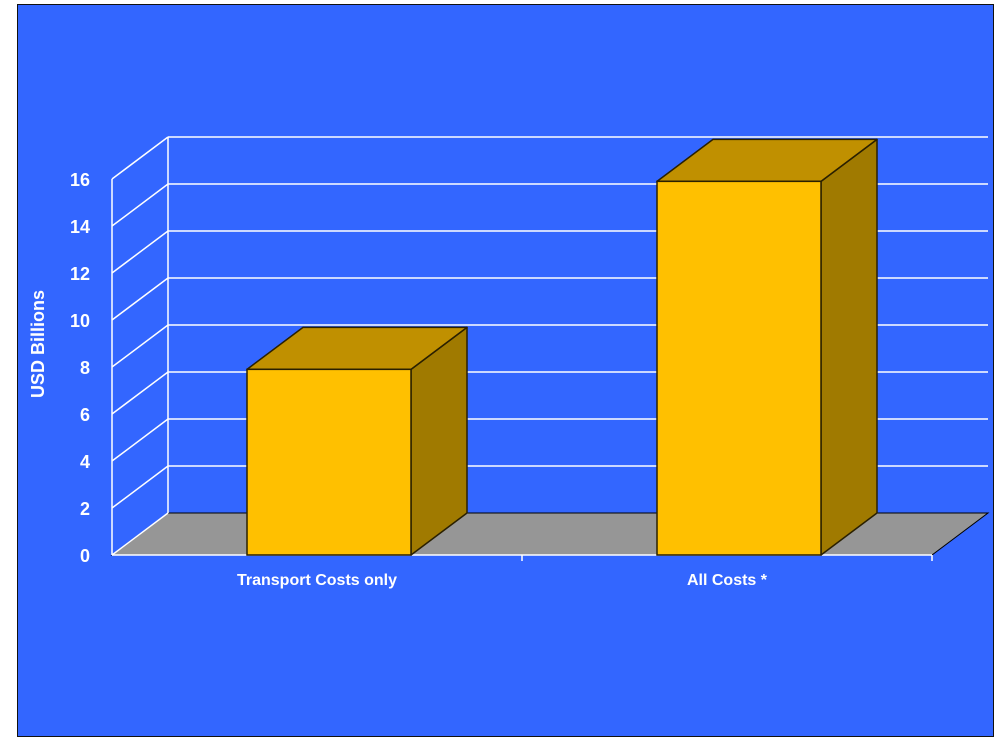  What do you see at coordinates (80, 180) in the screenshot?
I see `y-tick-label: 16` at bounding box center [80, 180].